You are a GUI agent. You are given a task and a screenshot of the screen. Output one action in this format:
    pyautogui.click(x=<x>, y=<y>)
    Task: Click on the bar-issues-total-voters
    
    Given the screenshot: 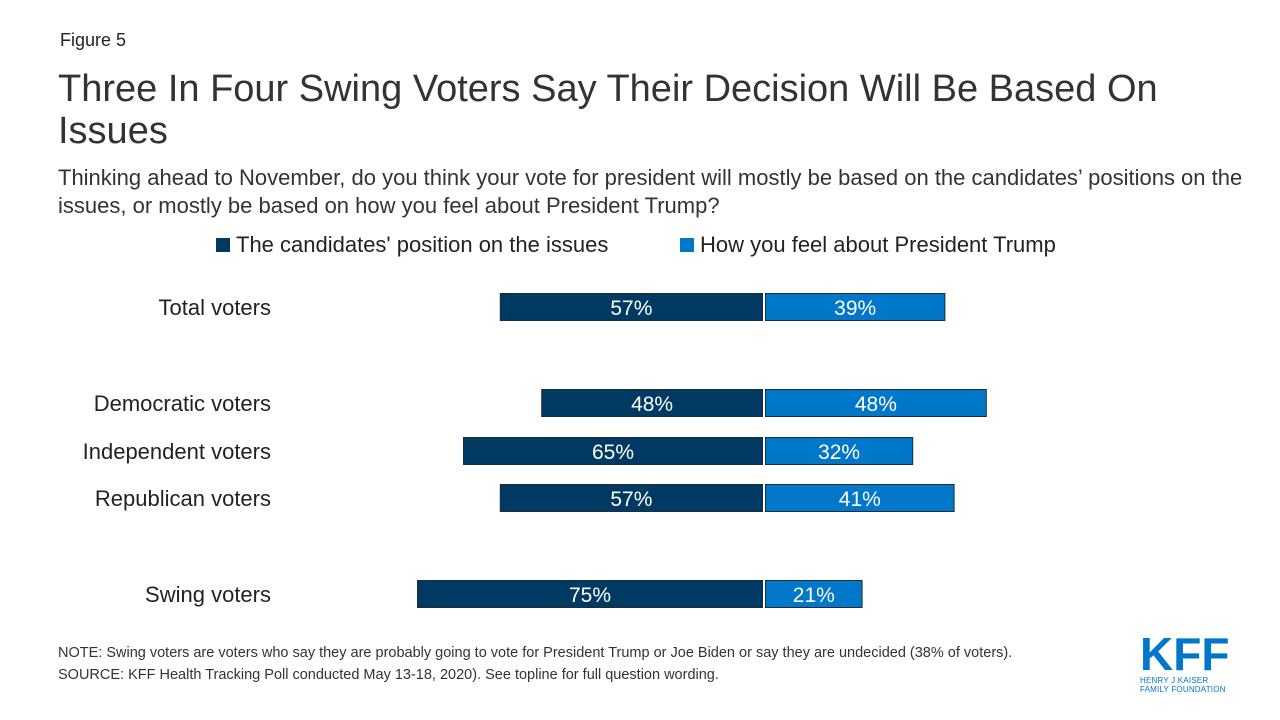 What is the action you would take?
    pyautogui.click(x=631, y=307)
    